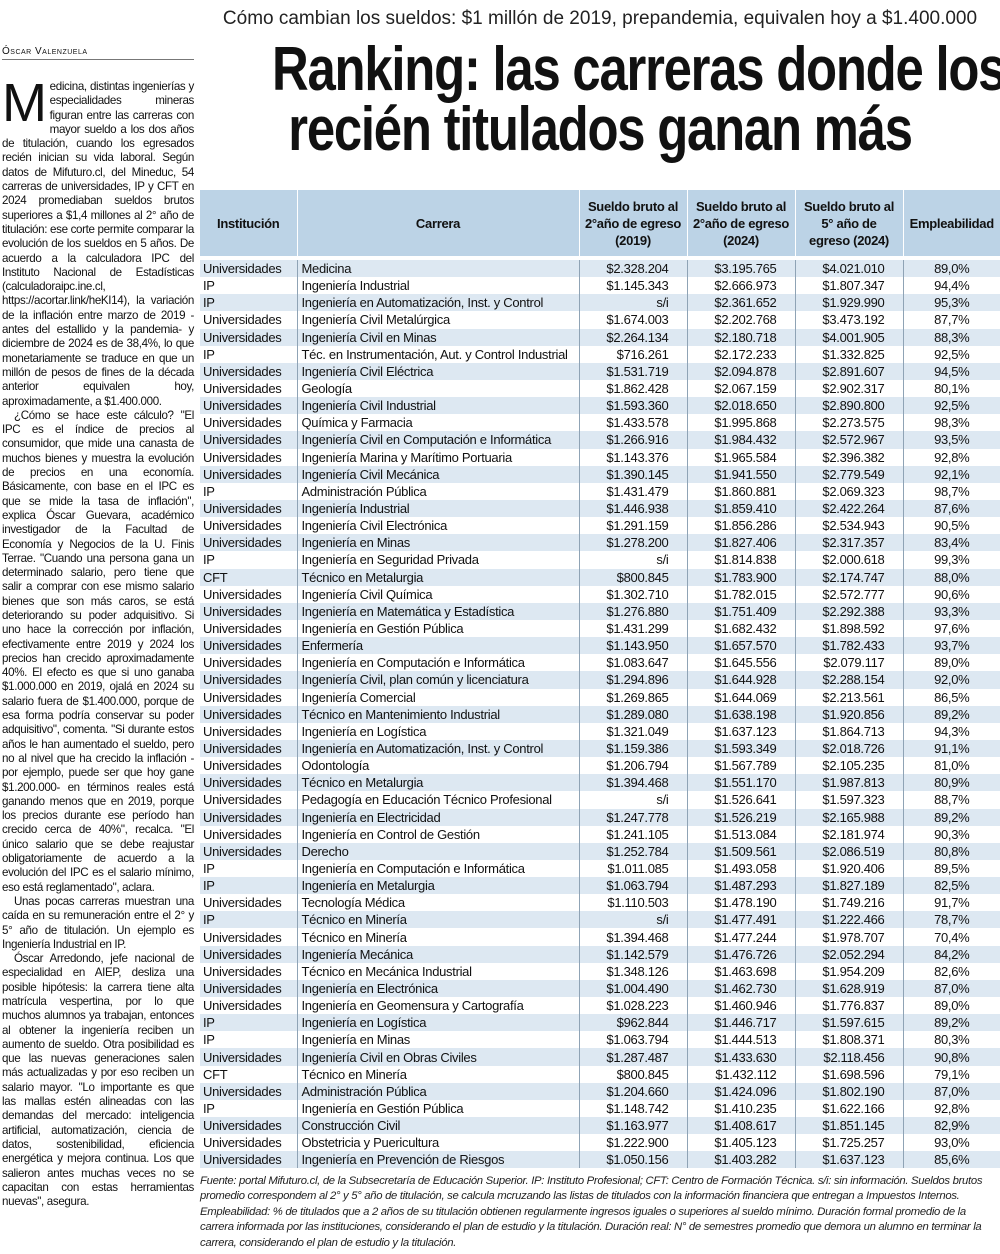 This screenshot has height=1254, width=1000. I want to click on cell-carrera: Ingeniería en Minas, so click(437, 543).